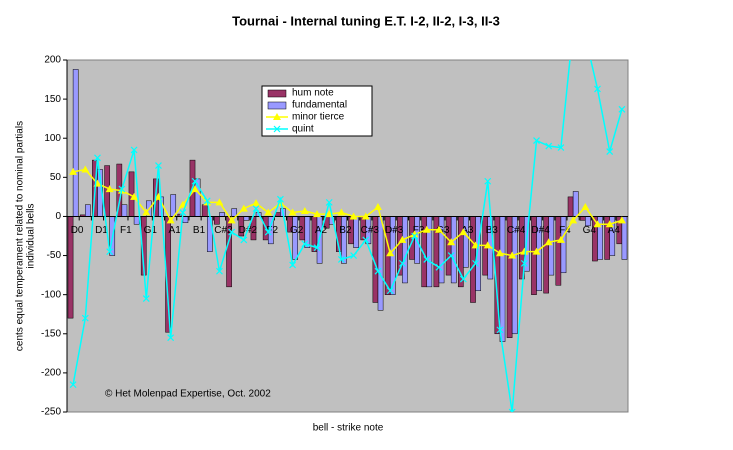 The image size is (733, 450). What do you see at coordinates (319, 105) in the screenshot?
I see `legend-label: fundamental` at bounding box center [319, 105].